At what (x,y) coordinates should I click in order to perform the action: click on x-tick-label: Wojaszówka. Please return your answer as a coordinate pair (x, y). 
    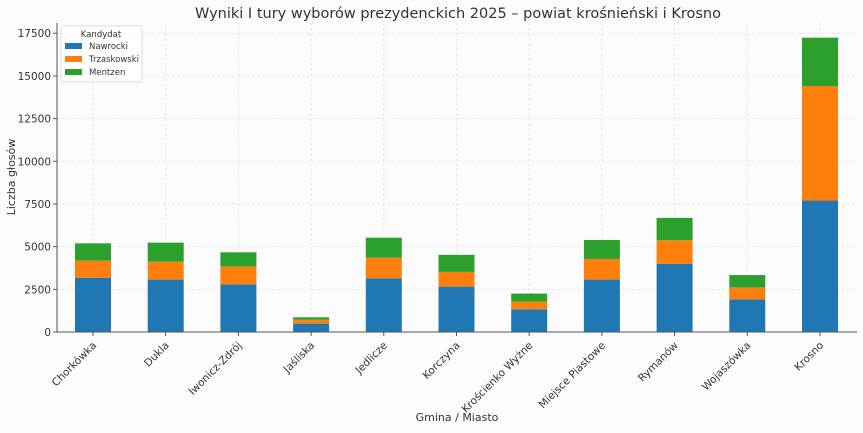
    Looking at the image, I should click on (727, 367).